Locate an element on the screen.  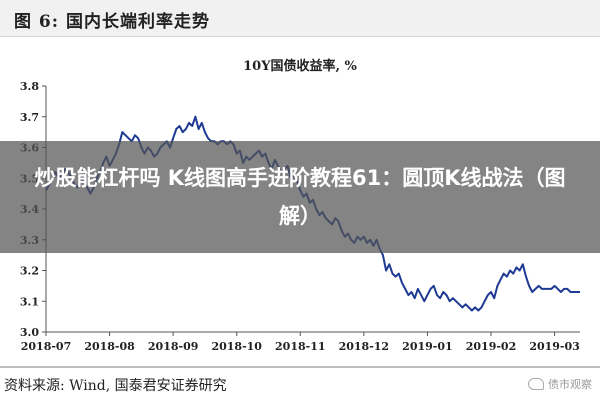
y-tick-label: 3.8 is located at coordinates (29, 86).